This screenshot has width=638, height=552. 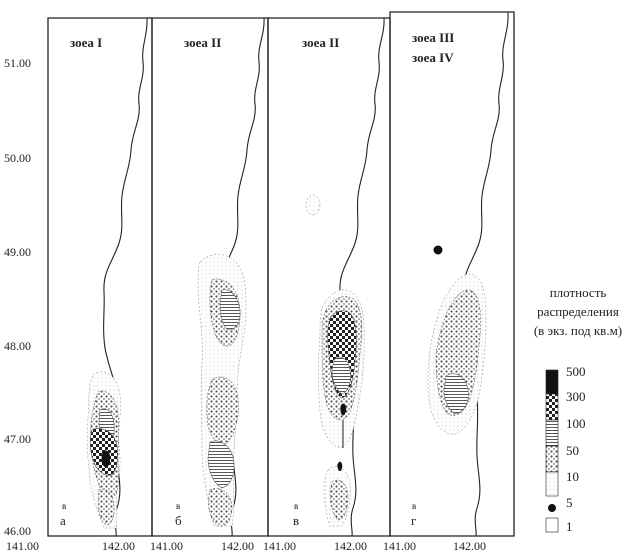 What do you see at coordinates (413, 520) in the screenshot?
I see `panel-d-letter: г` at bounding box center [413, 520].